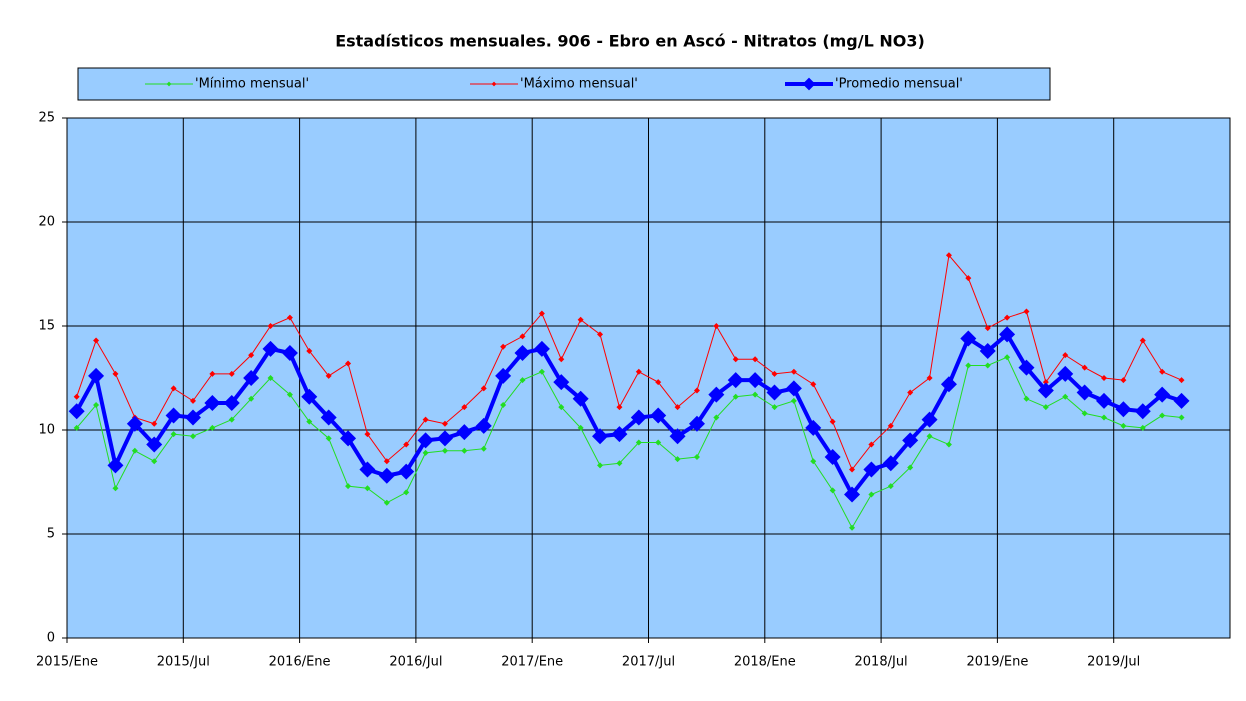 This screenshot has width=1246, height=701. What do you see at coordinates (579, 84) in the screenshot?
I see `legend-label: 'Máximo mensual'` at bounding box center [579, 84].